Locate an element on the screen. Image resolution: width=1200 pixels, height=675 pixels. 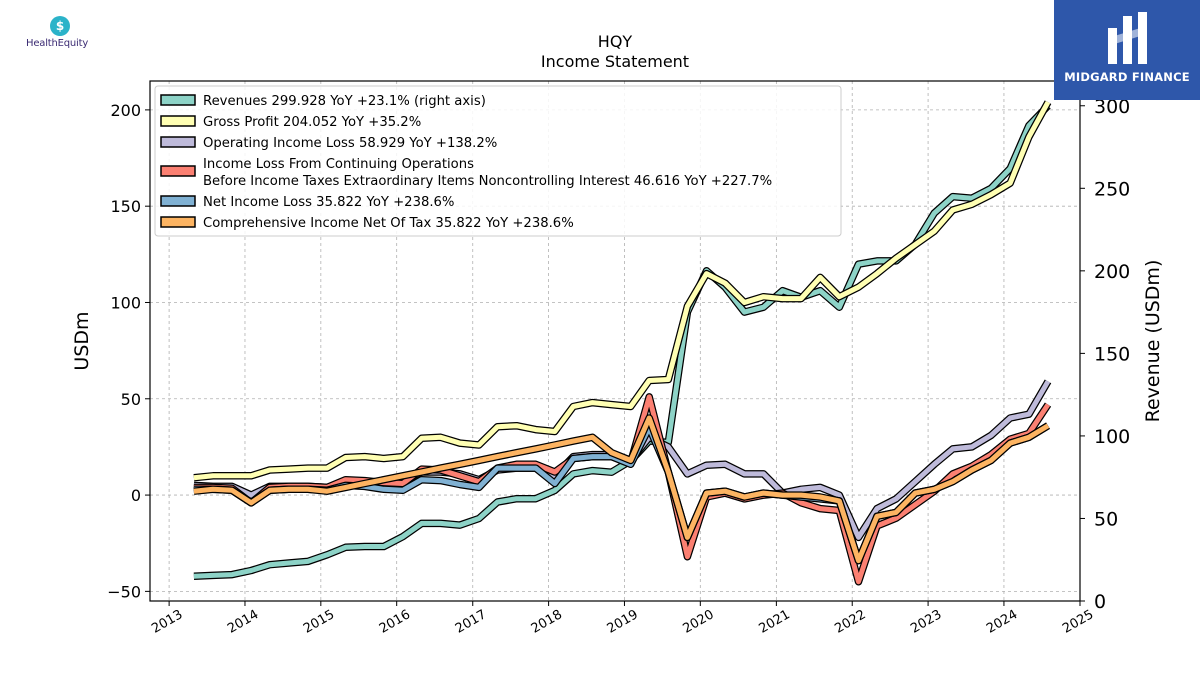
y-tick-label: 0 is located at coordinates (136, 495).